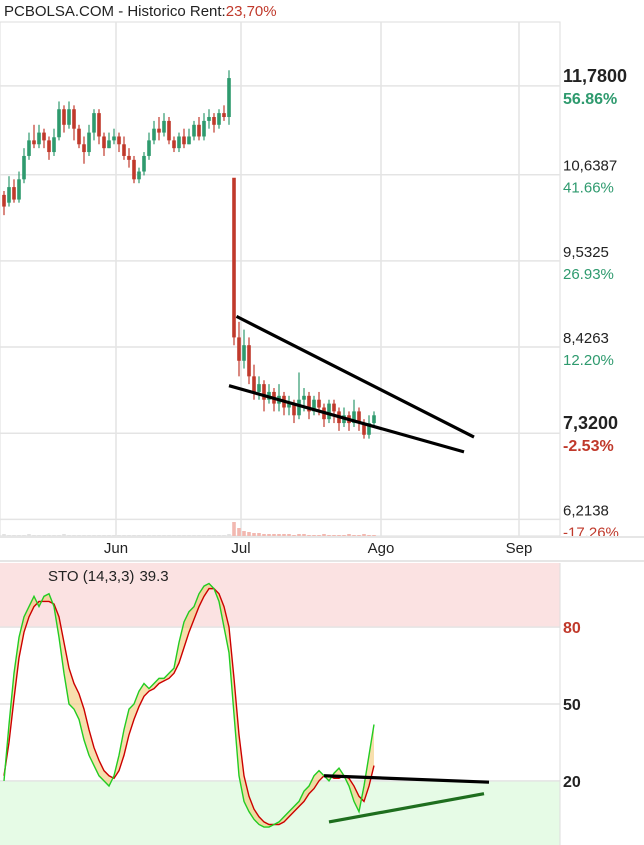 The image size is (644, 845). I want to click on pct-tick-label: 56.86%, so click(590, 99).